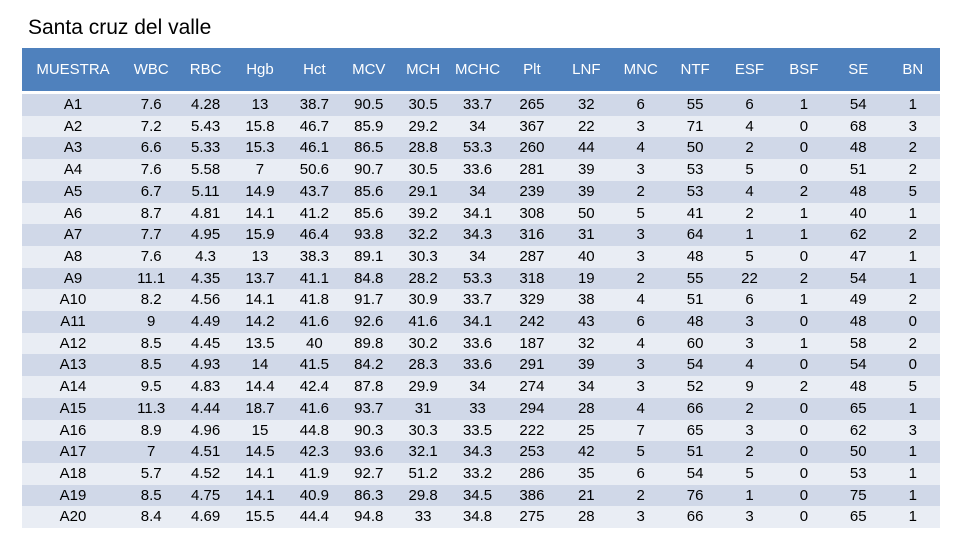 This screenshot has width=960, height=540. I want to click on table-cell-se: 58, so click(858, 343).